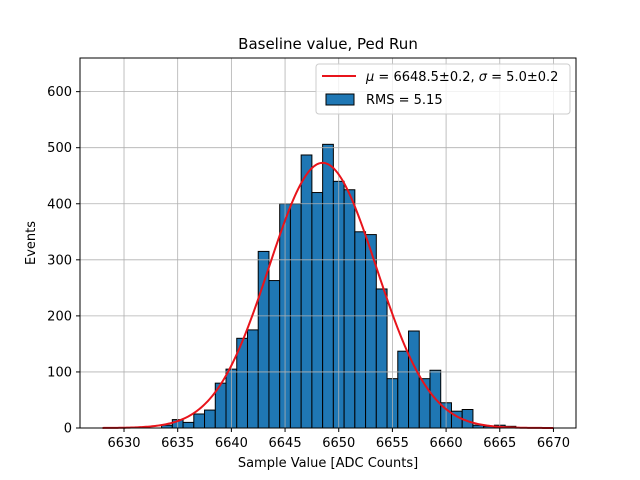 The image size is (640, 480). Describe the element at coordinates (231, 443) in the screenshot. I see `x-tick-label: 6640` at that location.